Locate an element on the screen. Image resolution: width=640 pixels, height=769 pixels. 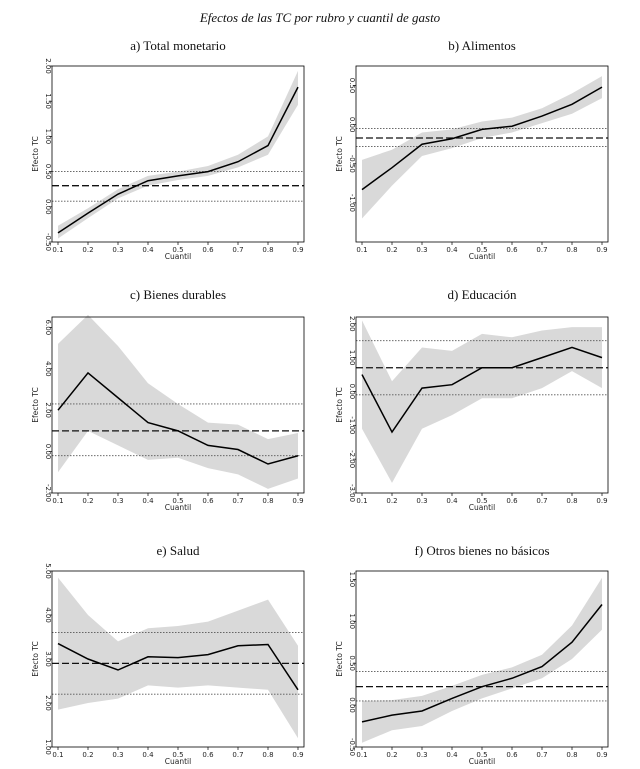
chart-title: a) Total monetario is located at coordinates (178, 45).